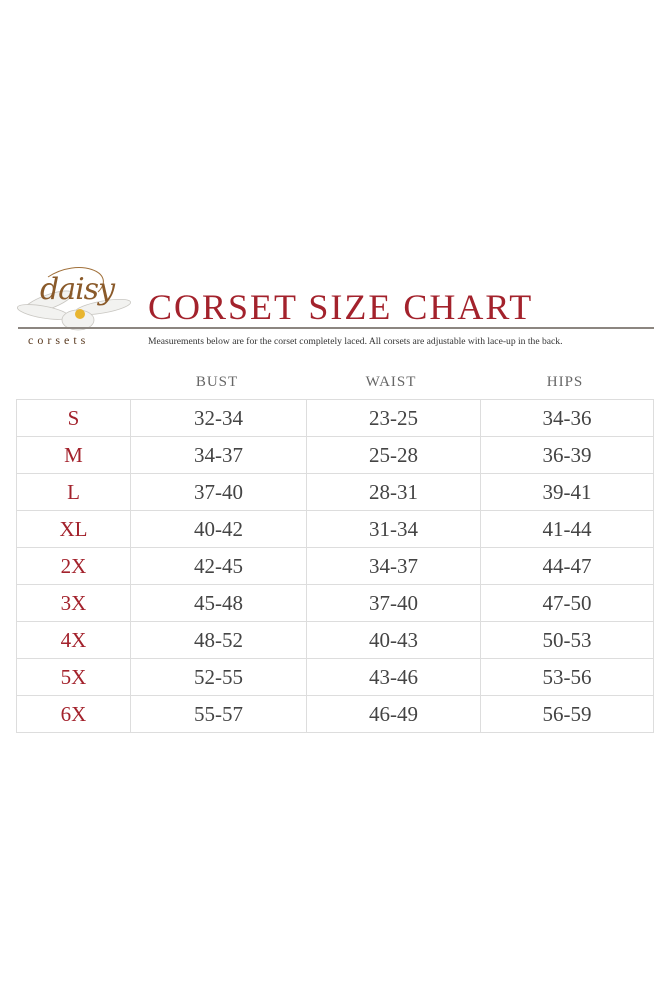 This screenshot has height=999, width=666. Describe the element at coordinates (73, 640) in the screenshot. I see `size-cell: 4X` at that location.